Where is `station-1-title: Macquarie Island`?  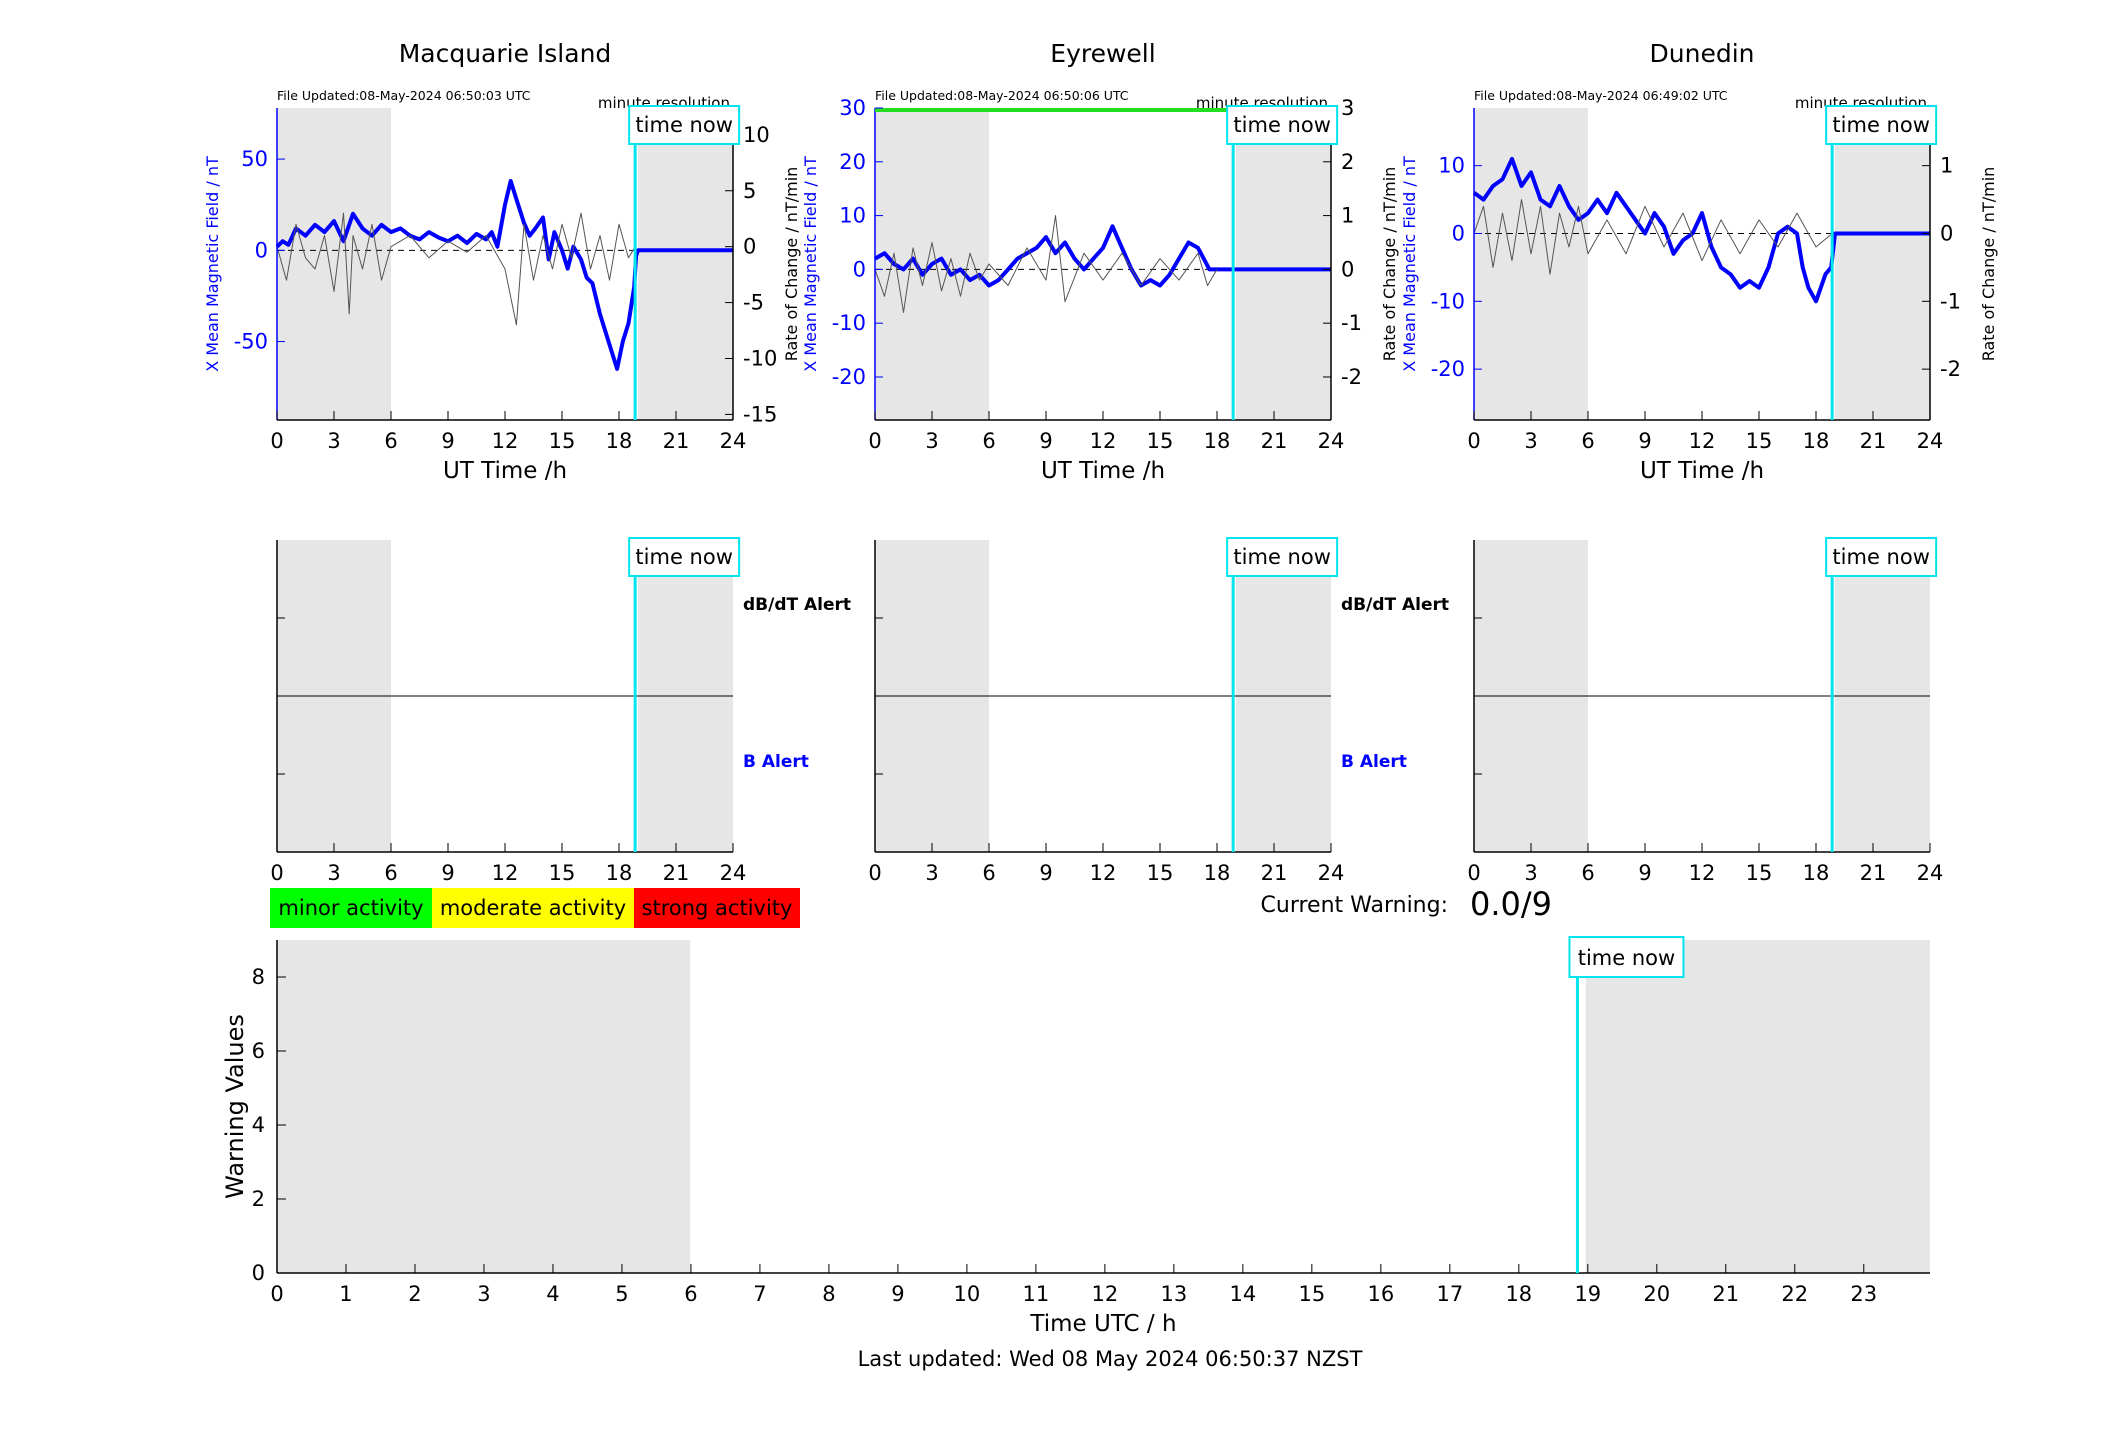 station-1-title: Macquarie Island is located at coordinates (505, 53).